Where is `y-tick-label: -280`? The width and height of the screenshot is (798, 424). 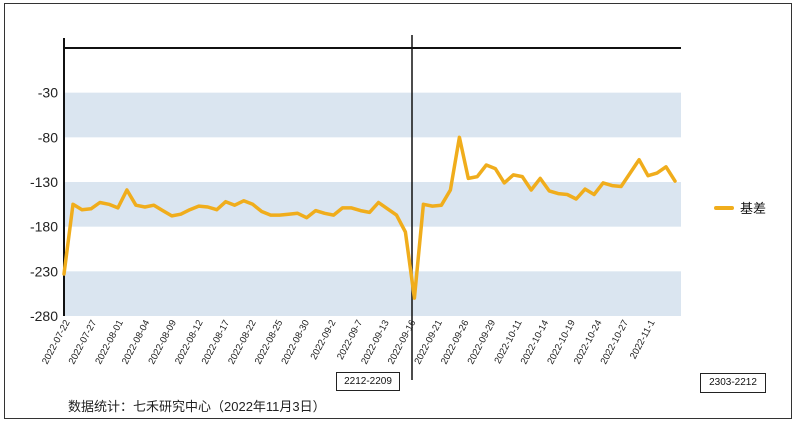 y-tick-label: -280 is located at coordinates (44, 316).